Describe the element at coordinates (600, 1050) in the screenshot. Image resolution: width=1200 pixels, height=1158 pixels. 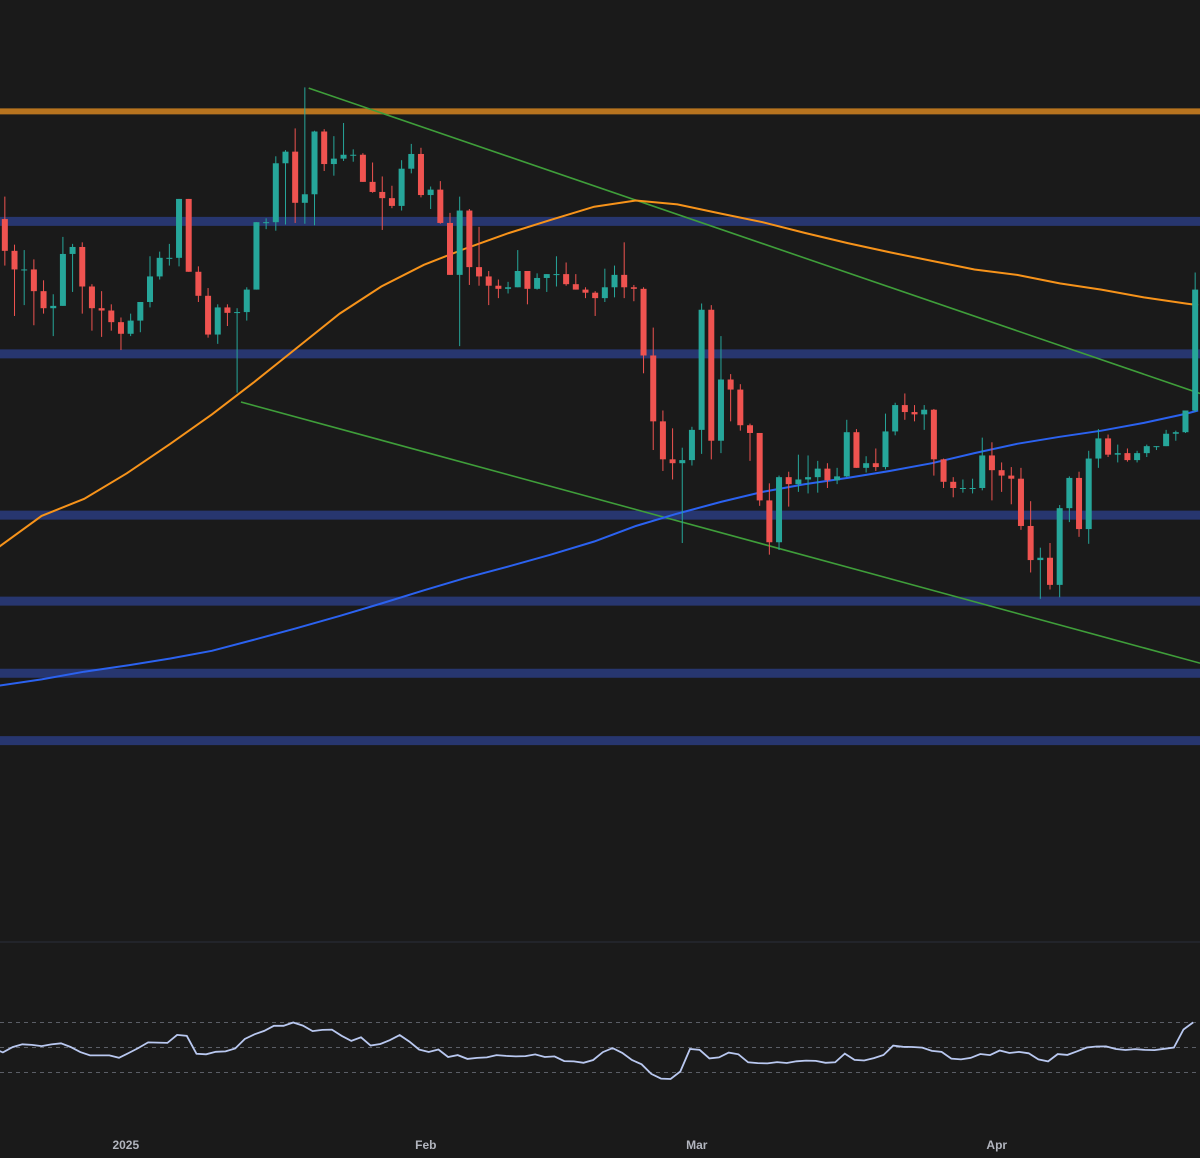
I see `rsi-pane` at that location.